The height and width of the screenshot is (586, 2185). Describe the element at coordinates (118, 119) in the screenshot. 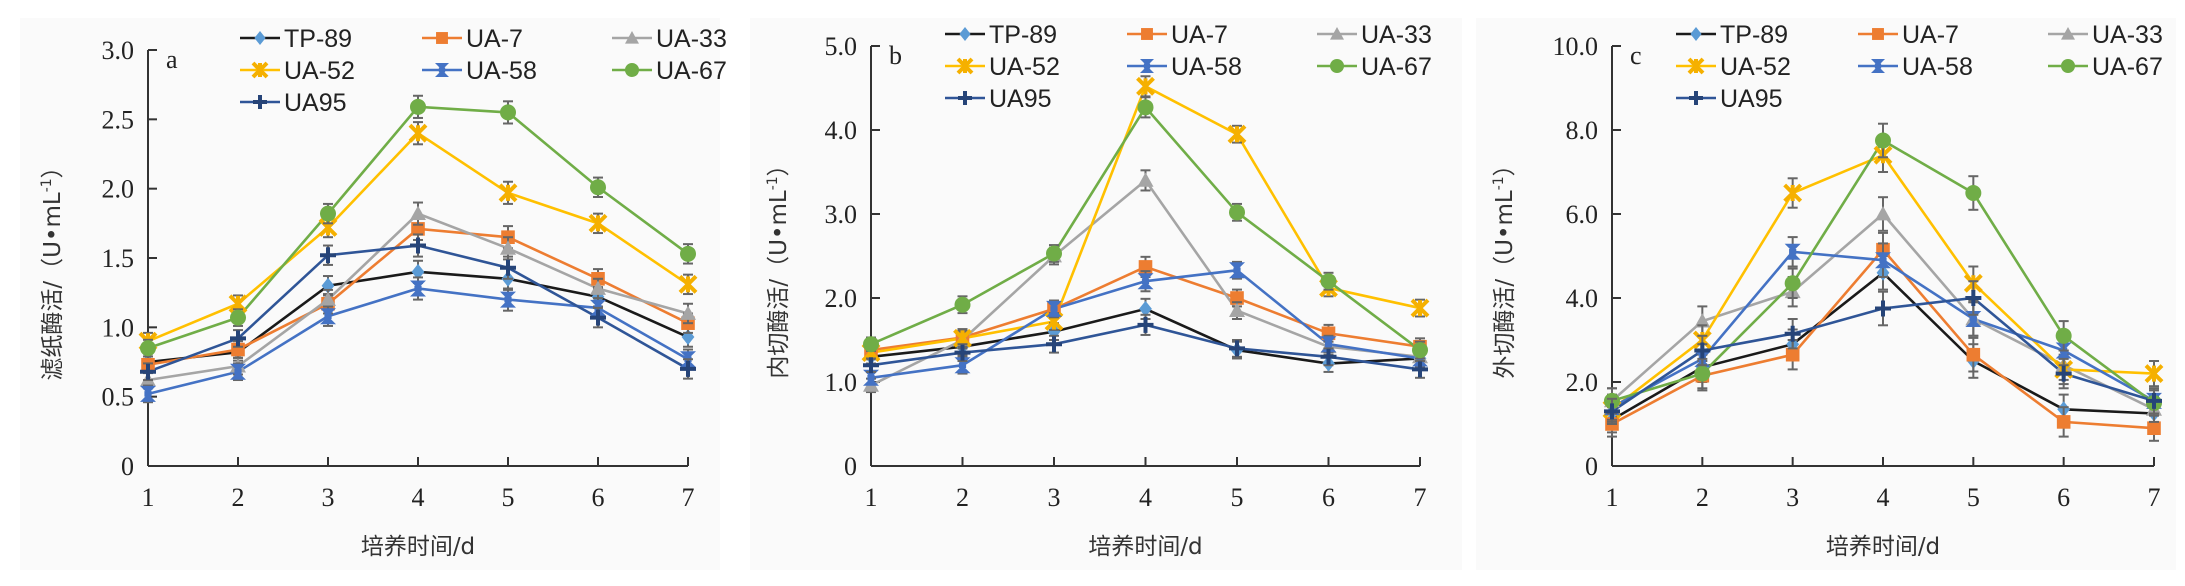

I see `chart-a-y-tick-label: 2.5` at that location.